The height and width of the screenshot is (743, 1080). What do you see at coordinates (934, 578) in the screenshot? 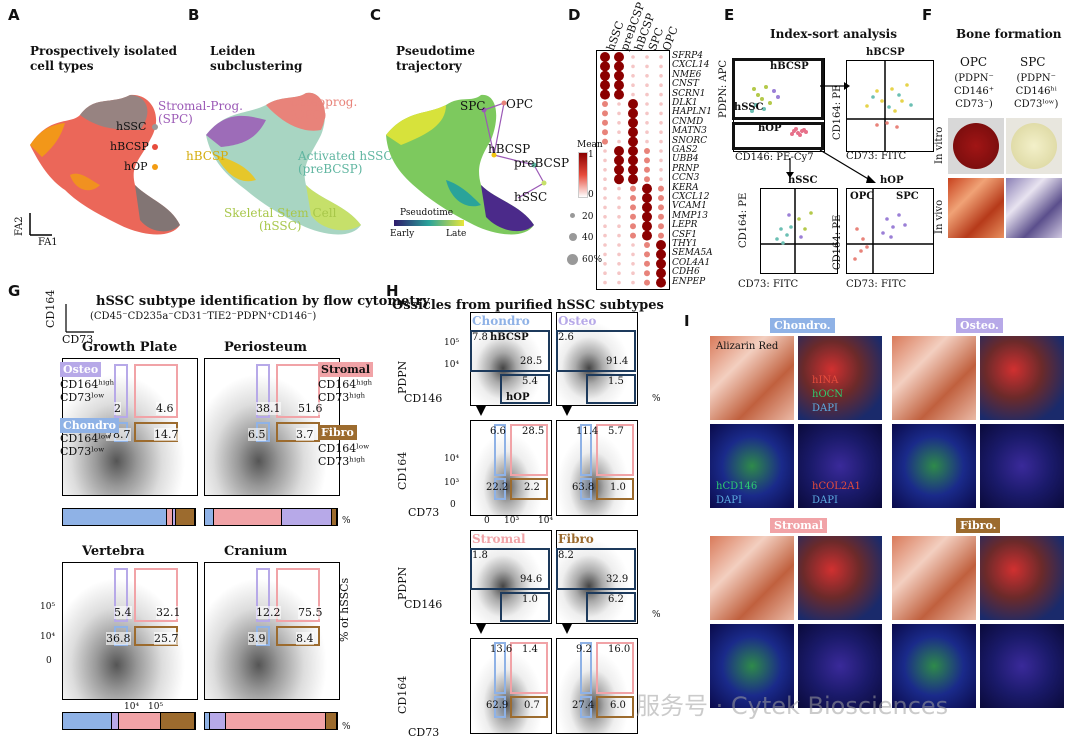
I see `i-histology-image` at bounding box center [934, 578].